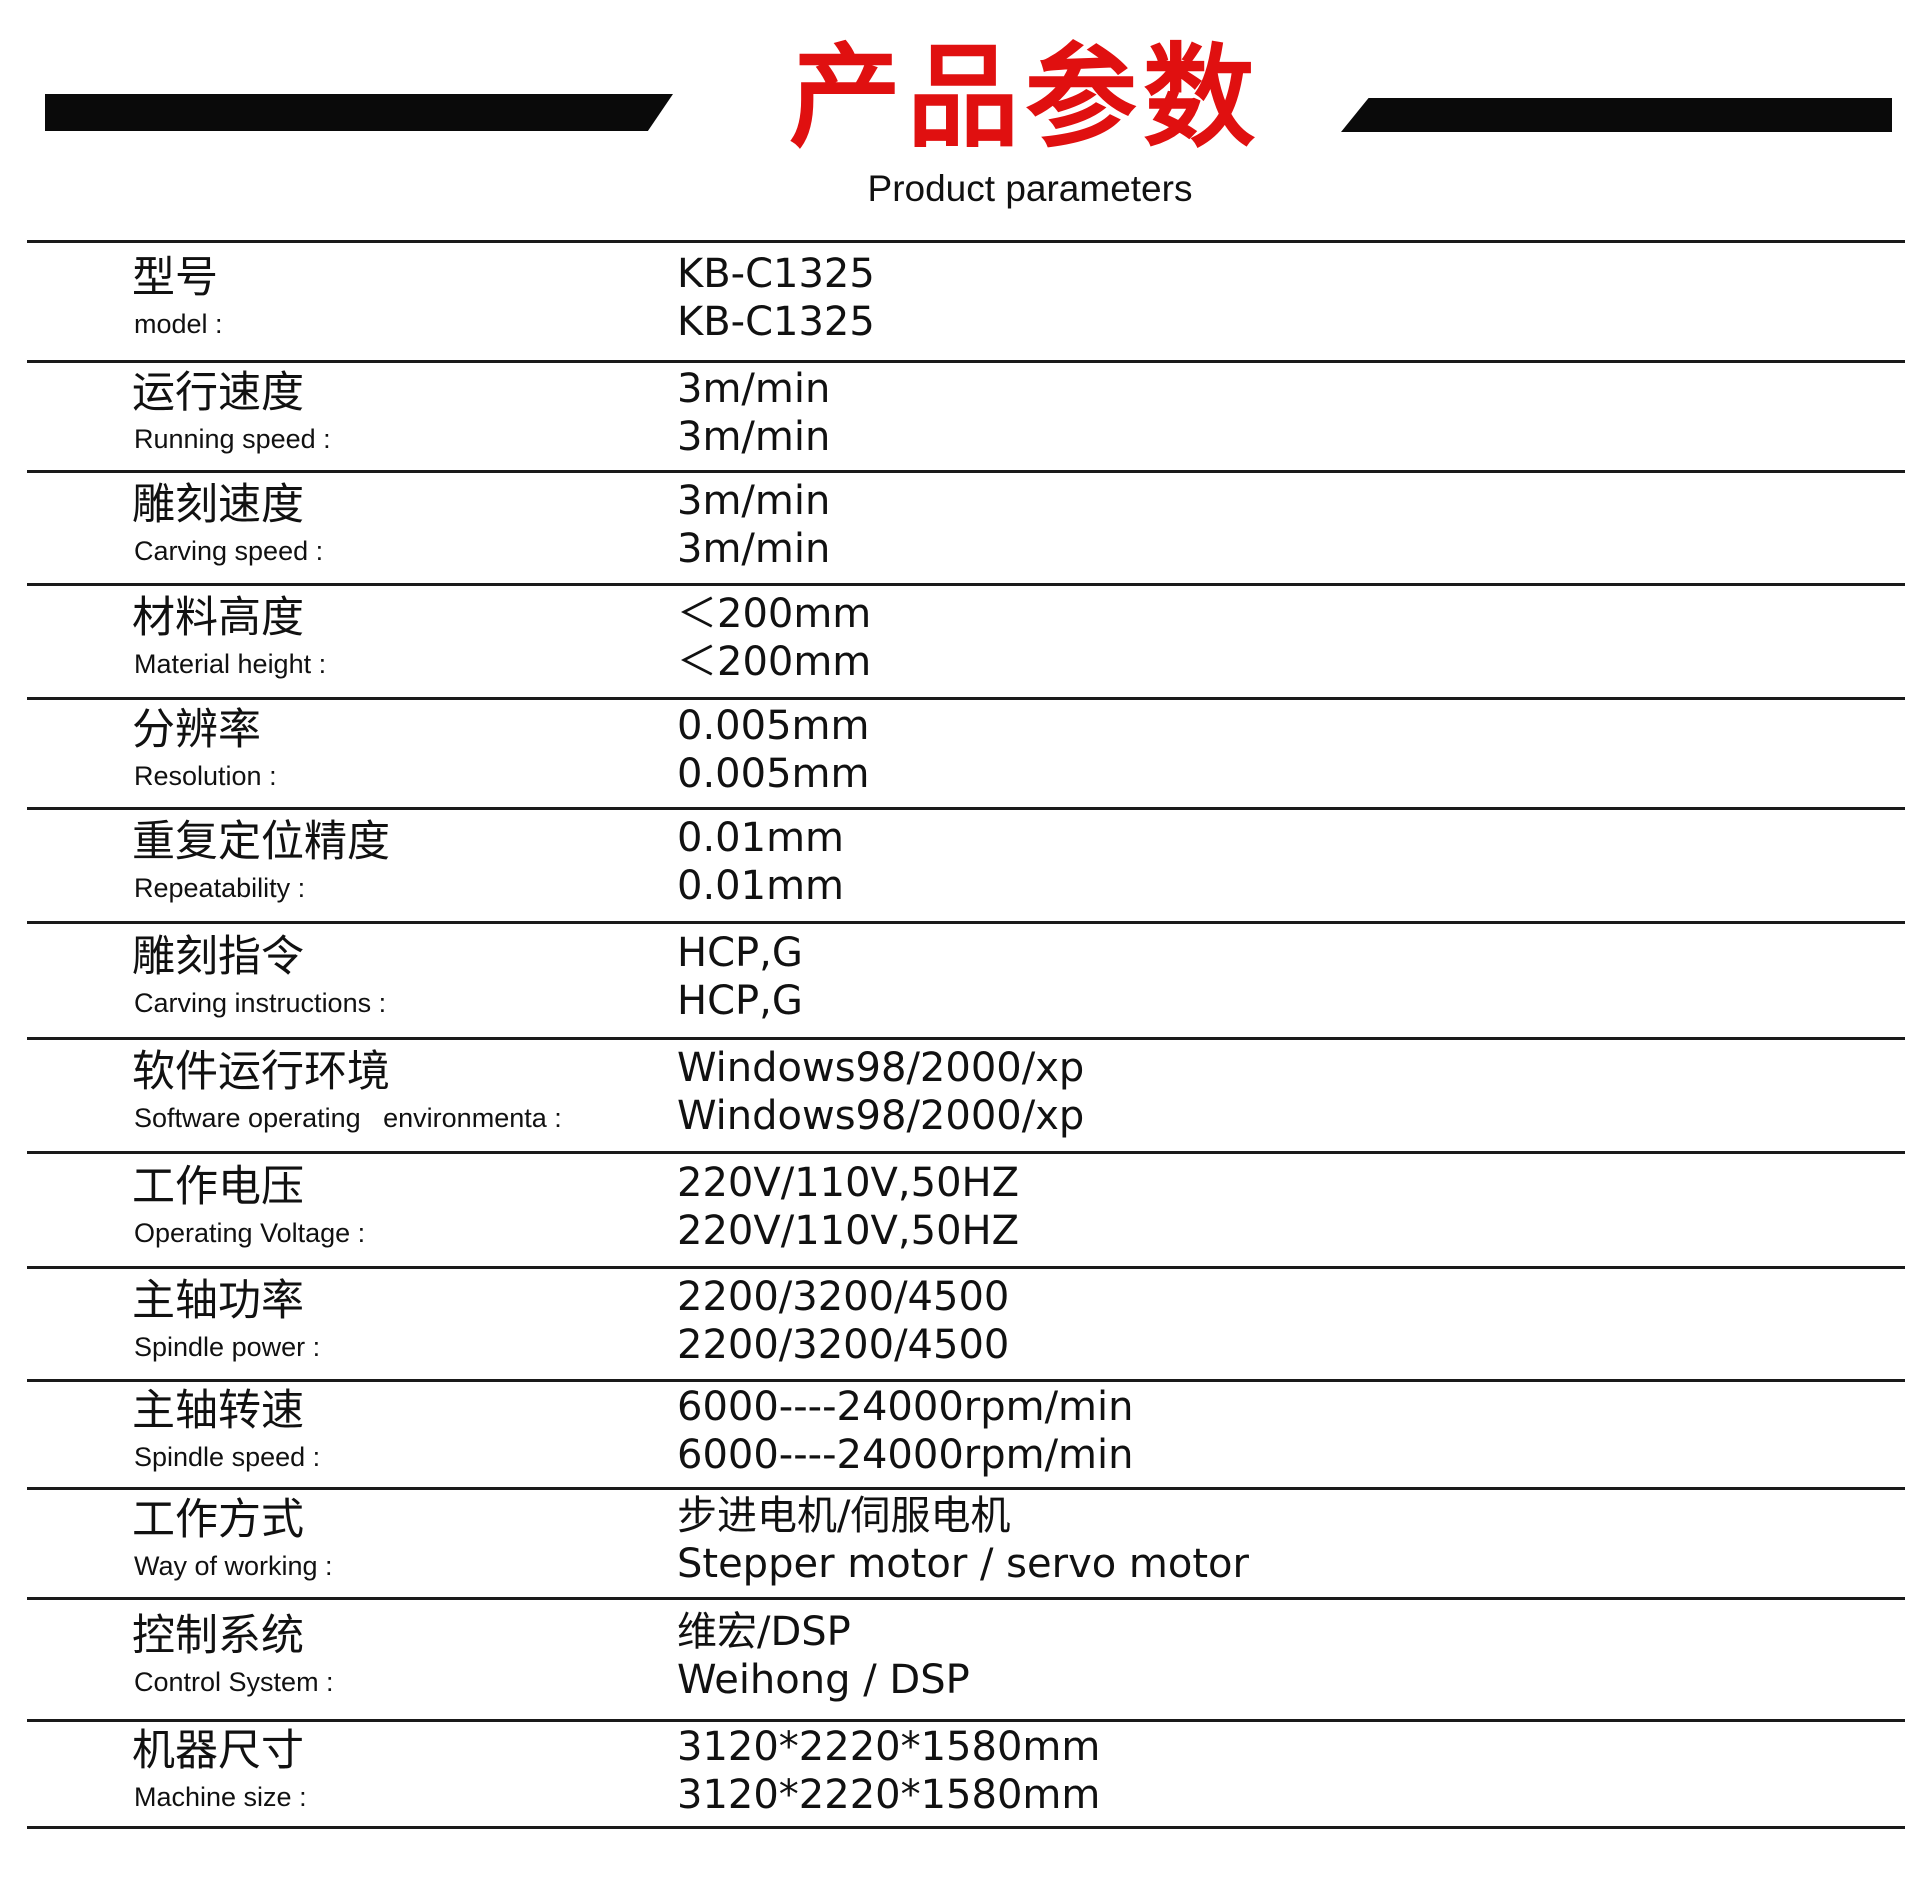 Image resolution: width=1920 pixels, height=1894 pixels. I want to click on param-value-primary: 3120*2220*1580mm, so click(889, 1746).